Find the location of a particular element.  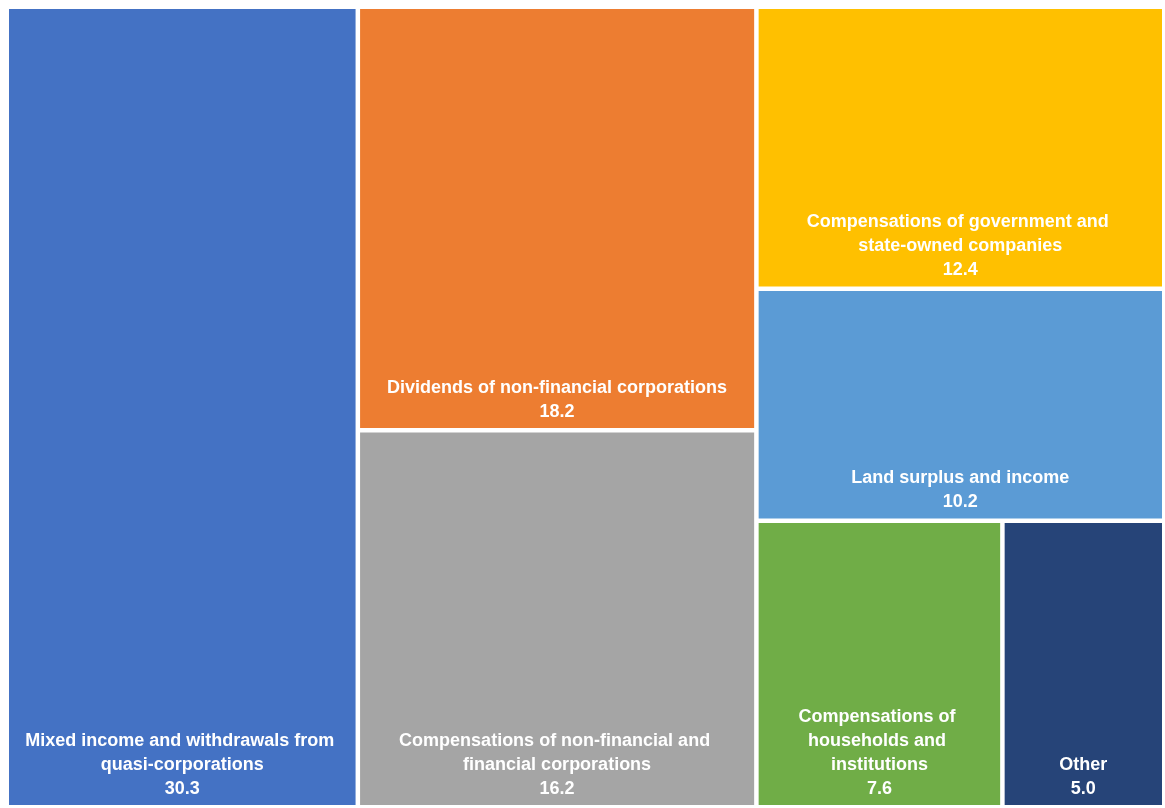

category-label: Compensations of households and institutions is located at coordinates (879, 740).